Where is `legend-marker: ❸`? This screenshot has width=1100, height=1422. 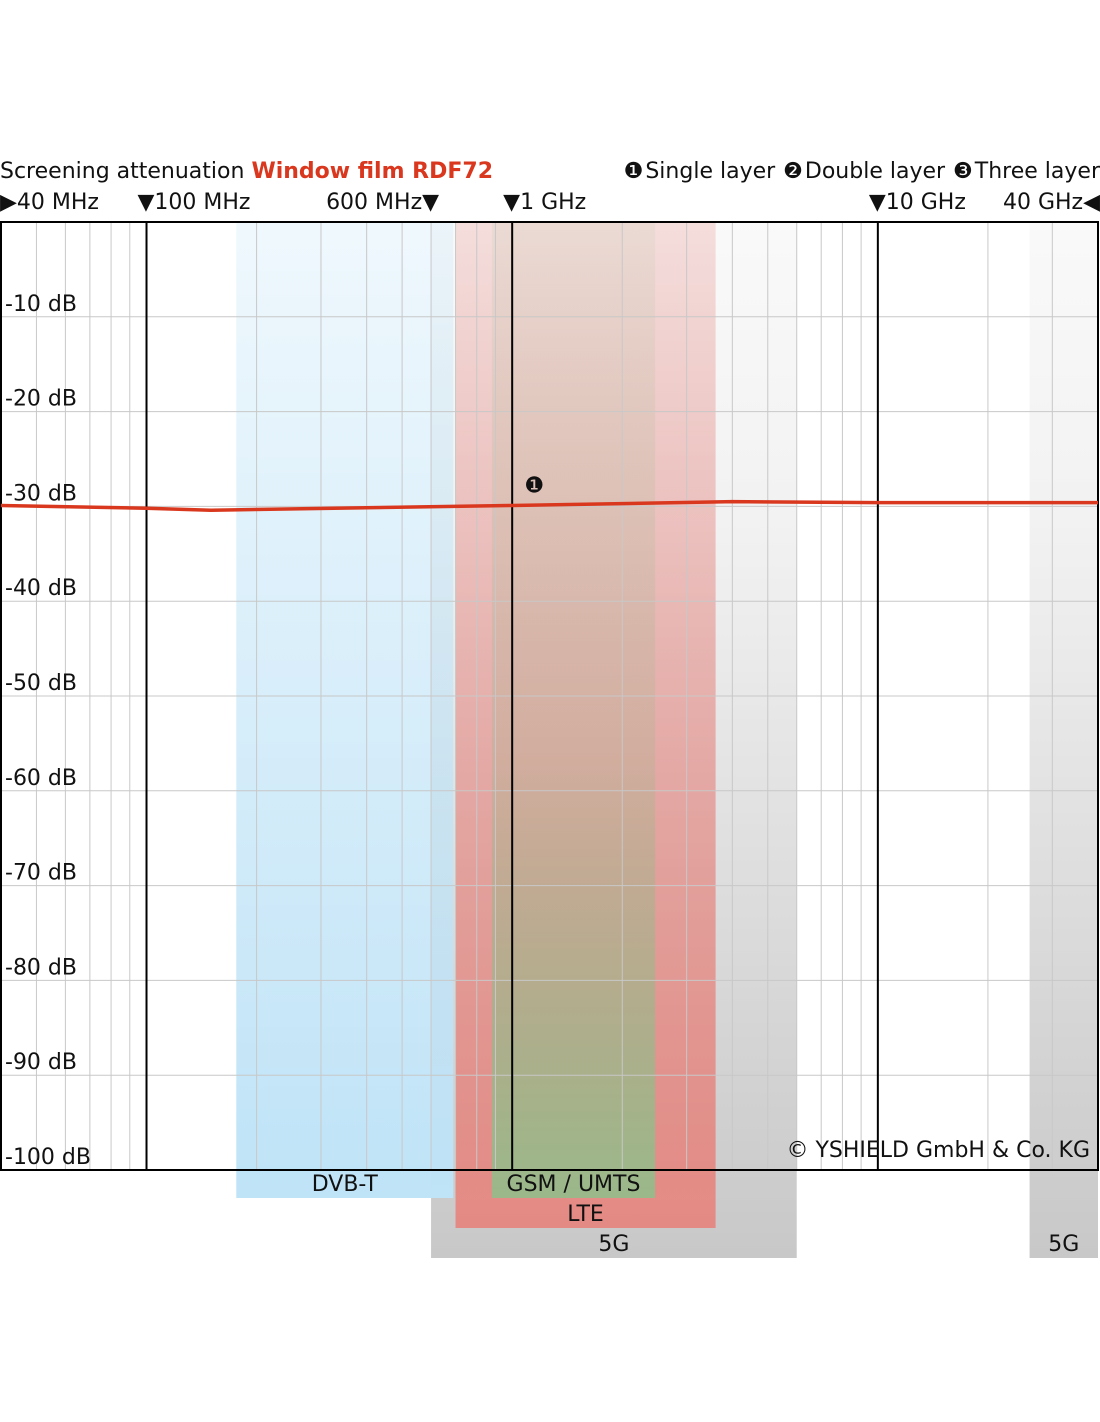
legend-marker: ❸ is located at coordinates (963, 171).